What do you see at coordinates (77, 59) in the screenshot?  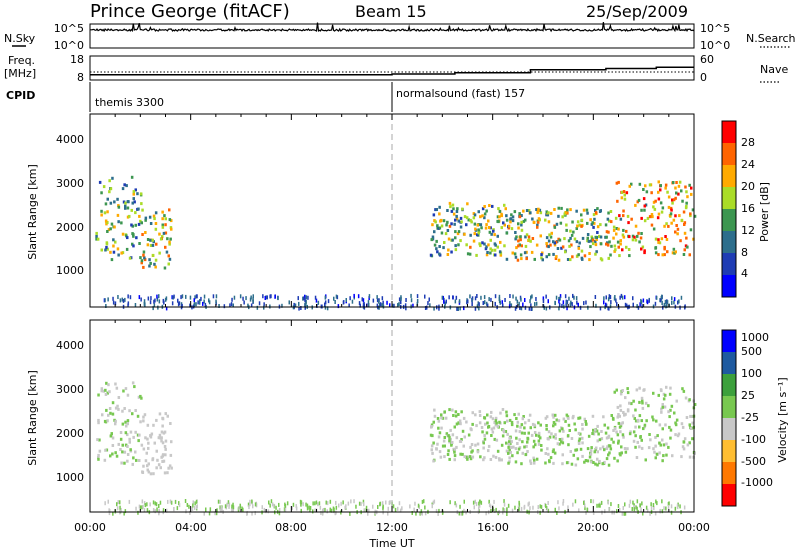 I see `freq-ytick-top: 18` at bounding box center [77, 59].